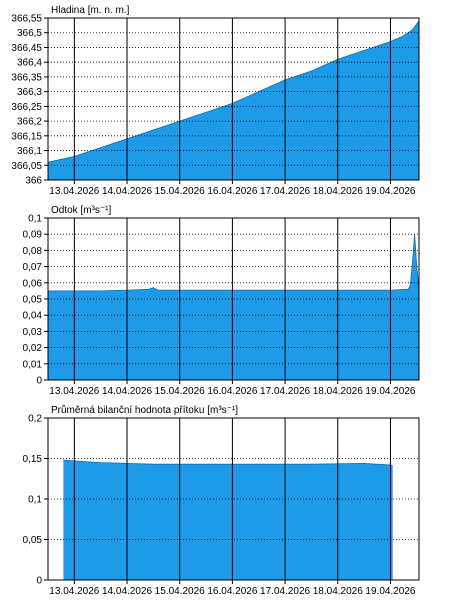  I want to click on series-area, so click(228, 520).